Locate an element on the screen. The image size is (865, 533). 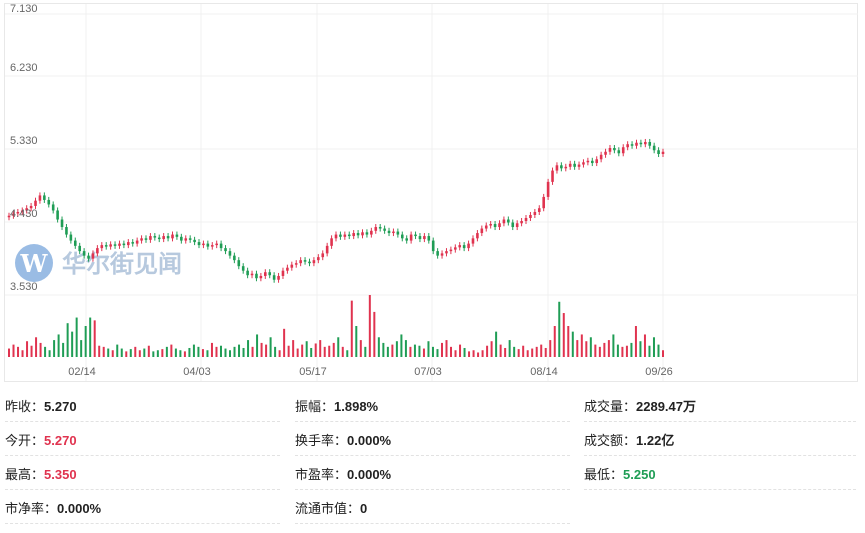
watermark-logo-icon is located at coordinates (34, 263).